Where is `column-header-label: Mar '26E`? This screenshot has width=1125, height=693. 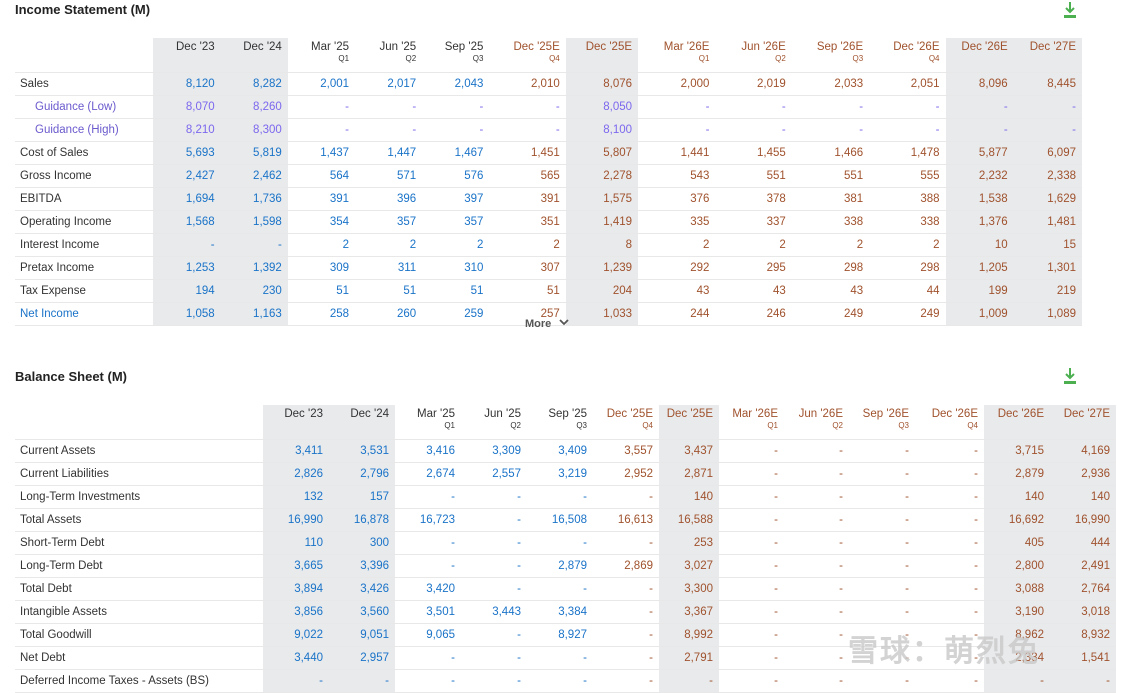 column-header-label: Mar '26E is located at coordinates (755, 414).